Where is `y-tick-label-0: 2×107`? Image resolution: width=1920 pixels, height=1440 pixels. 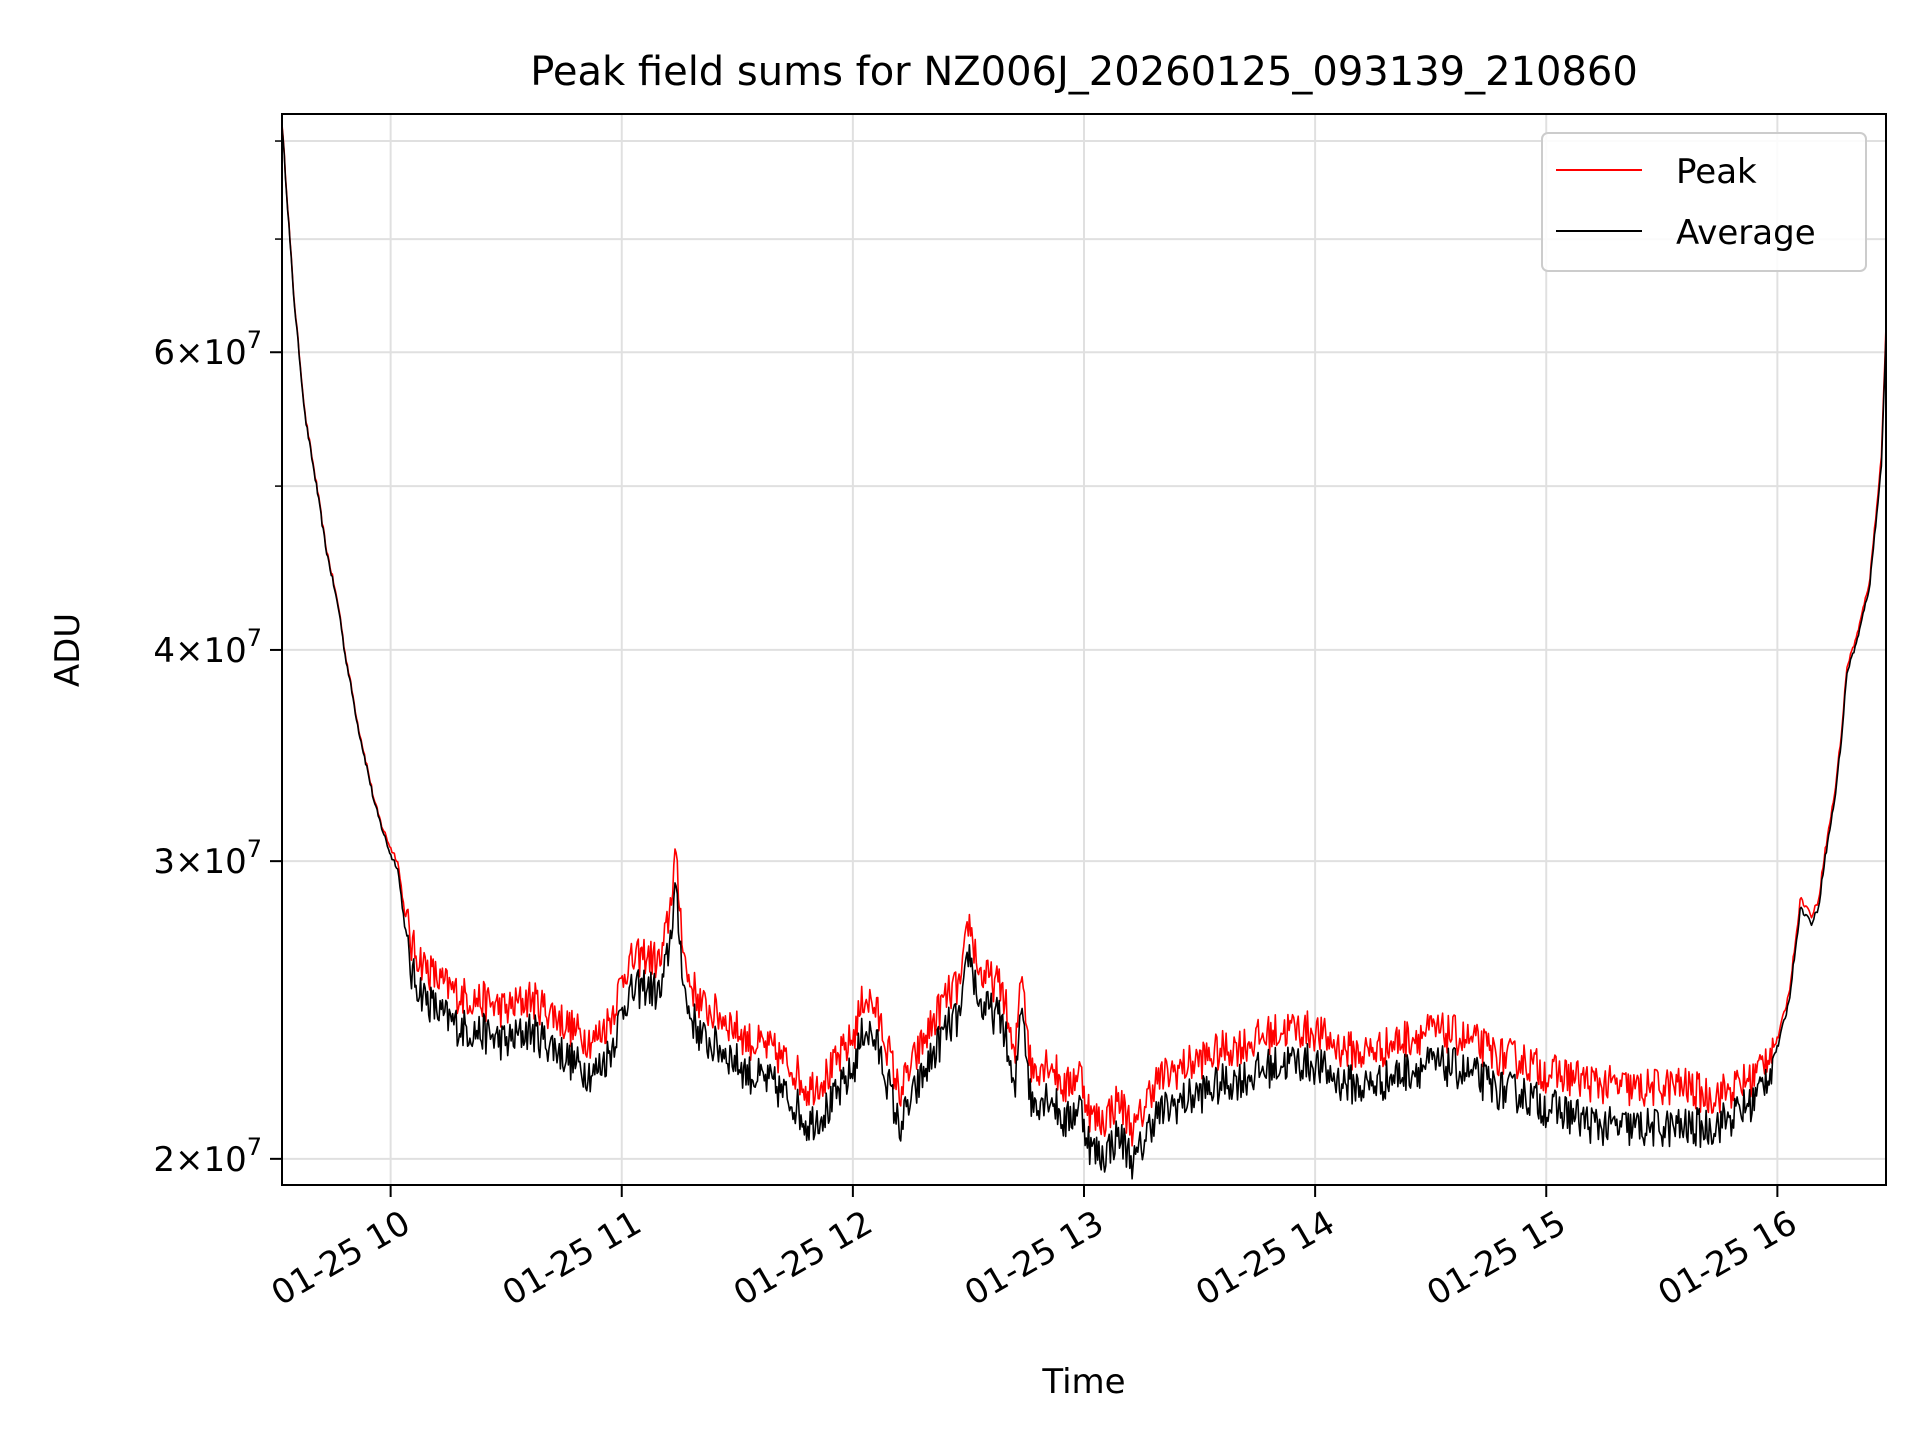
y-tick-label-0: 2×107 is located at coordinates (207, 1156).